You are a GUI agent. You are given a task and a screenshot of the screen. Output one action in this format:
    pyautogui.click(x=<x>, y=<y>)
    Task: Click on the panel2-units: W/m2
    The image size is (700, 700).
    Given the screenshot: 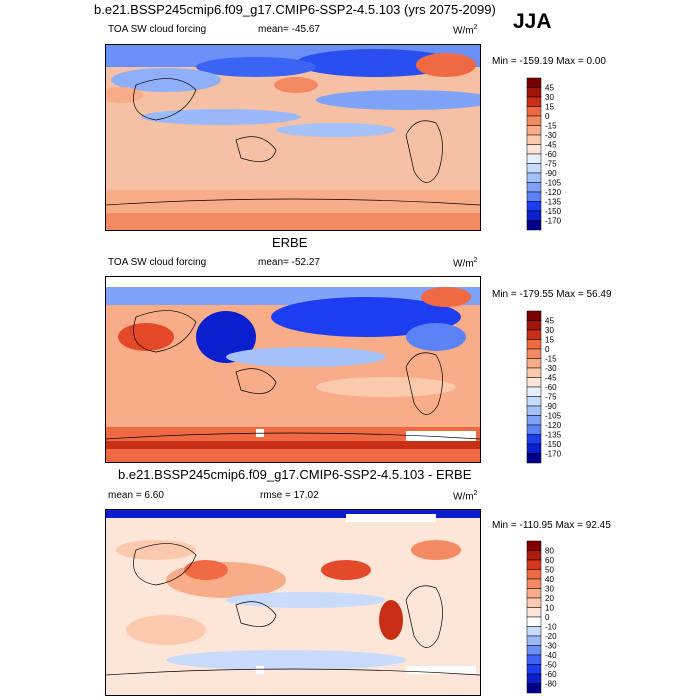 What is the action you would take?
    pyautogui.click(x=465, y=263)
    